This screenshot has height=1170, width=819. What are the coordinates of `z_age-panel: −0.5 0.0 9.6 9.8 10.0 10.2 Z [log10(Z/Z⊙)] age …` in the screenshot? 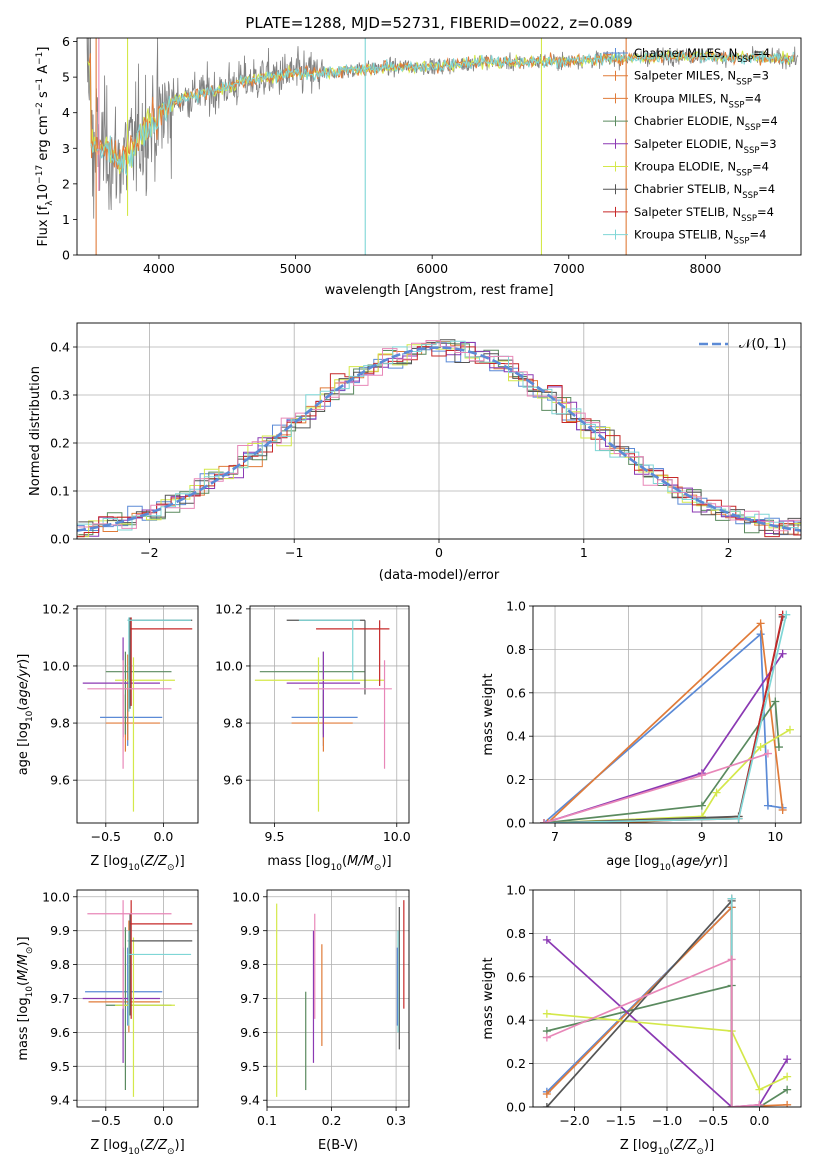 It's located at (107, 737).